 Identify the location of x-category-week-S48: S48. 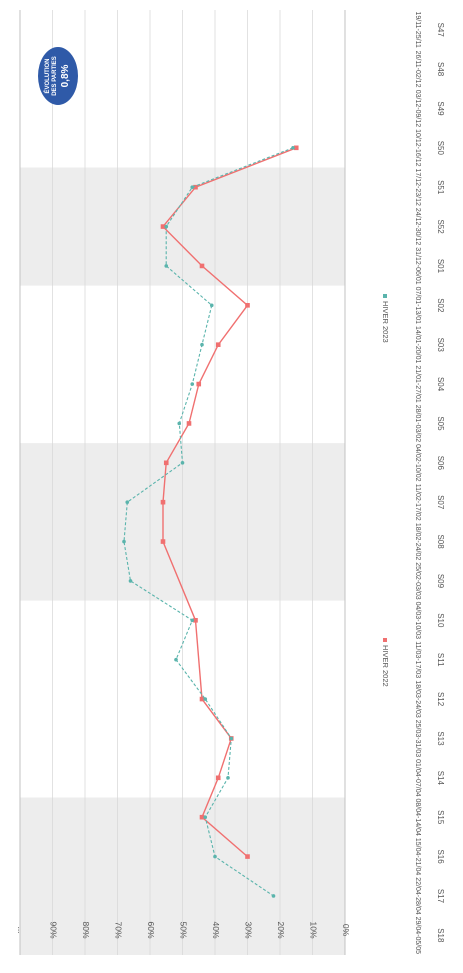
(440, 69).